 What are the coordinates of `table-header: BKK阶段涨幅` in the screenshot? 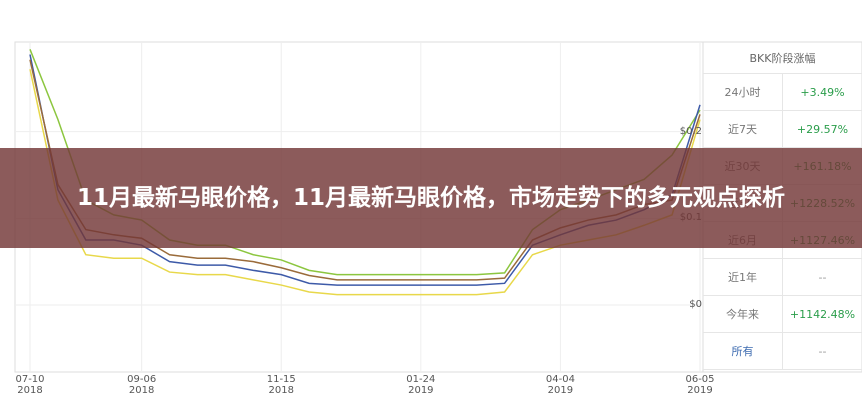 It's located at (782, 58).